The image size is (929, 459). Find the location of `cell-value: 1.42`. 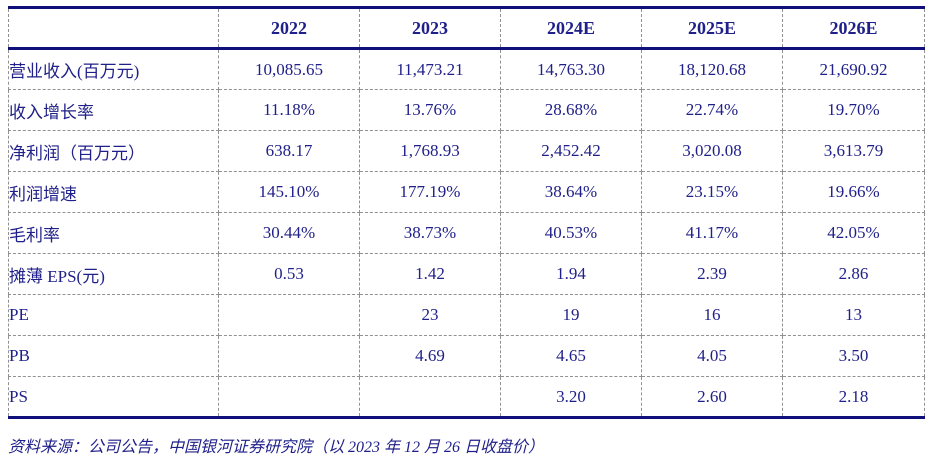

cell-value: 1.42 is located at coordinates (430, 274).